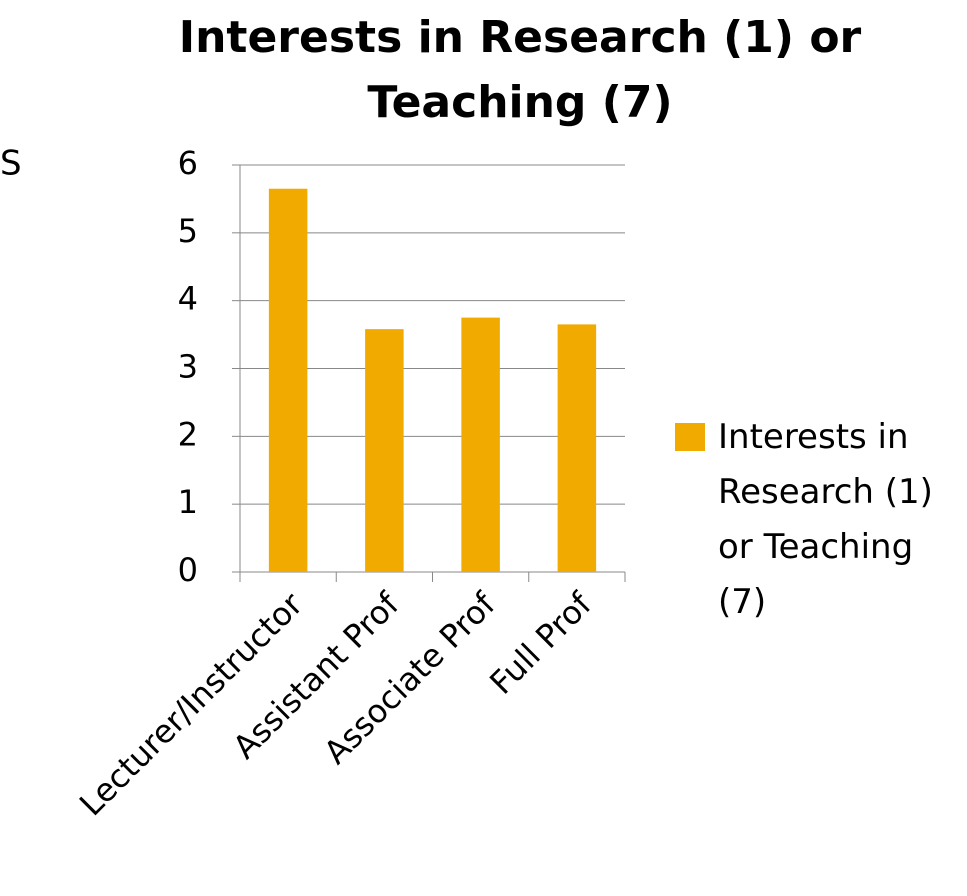  What do you see at coordinates (409, 678) in the screenshot?
I see `x-tick-label: Associate Prof` at bounding box center [409, 678].